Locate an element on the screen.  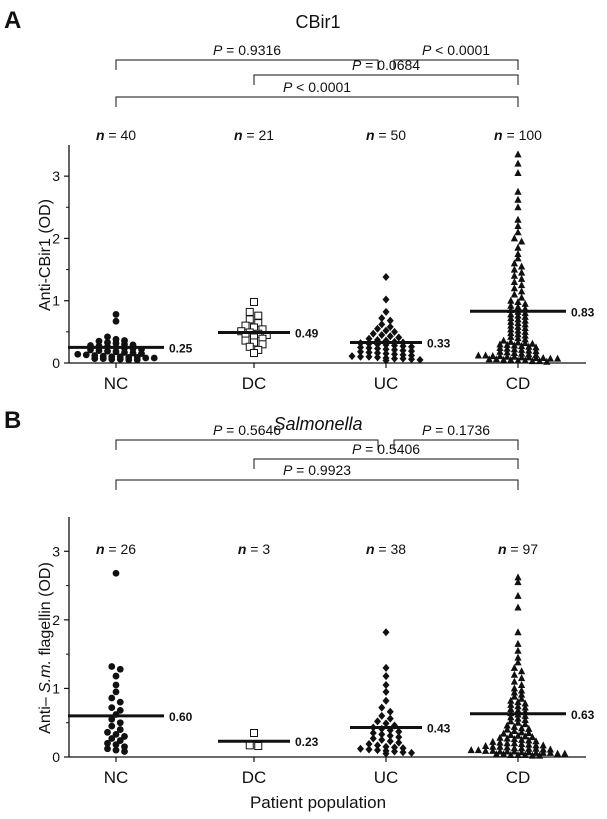
y-tick-label: 1 is located at coordinates (56, 301).